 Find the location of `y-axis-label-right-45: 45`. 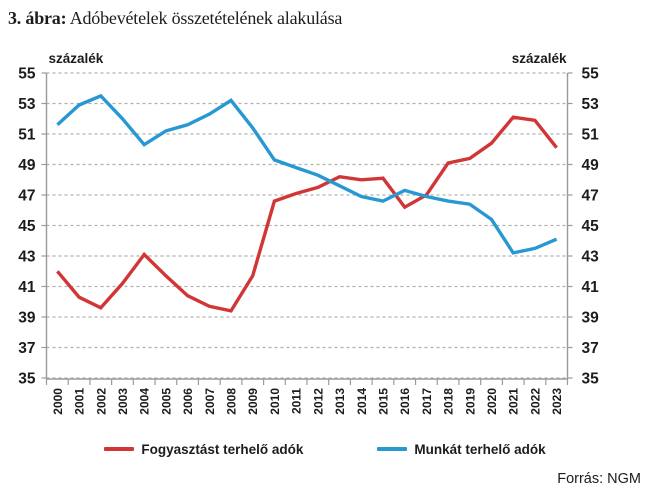

y-axis-label-right-45: 45 is located at coordinates (591, 226).